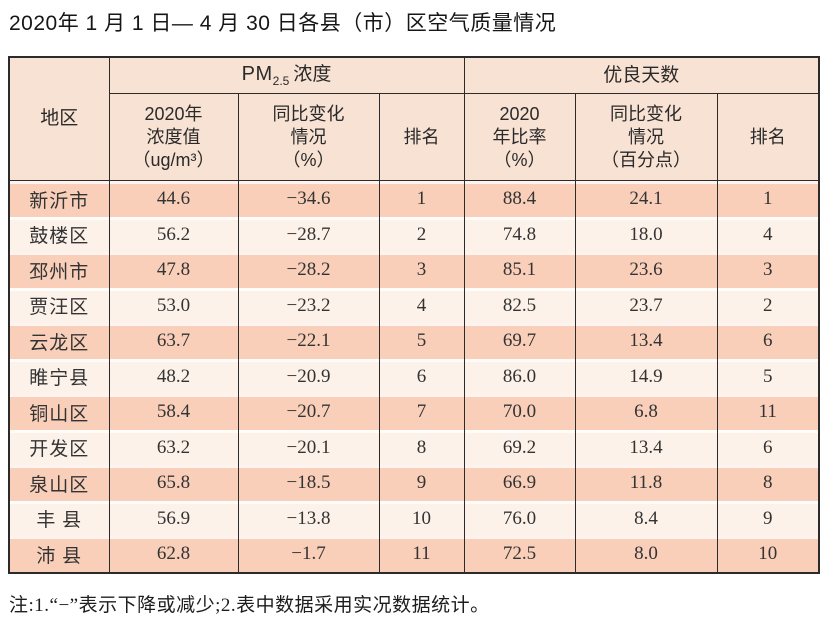  I want to click on cell-good-days-rank: 3, so click(768, 270).